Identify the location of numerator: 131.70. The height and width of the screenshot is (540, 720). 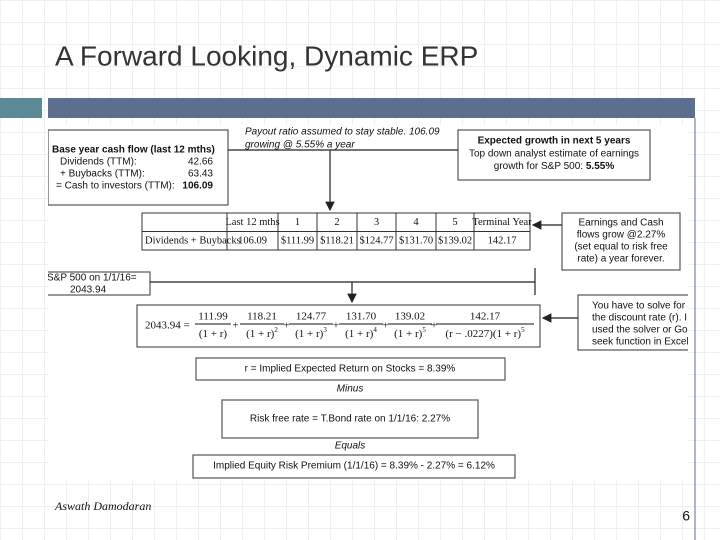
(361, 317).